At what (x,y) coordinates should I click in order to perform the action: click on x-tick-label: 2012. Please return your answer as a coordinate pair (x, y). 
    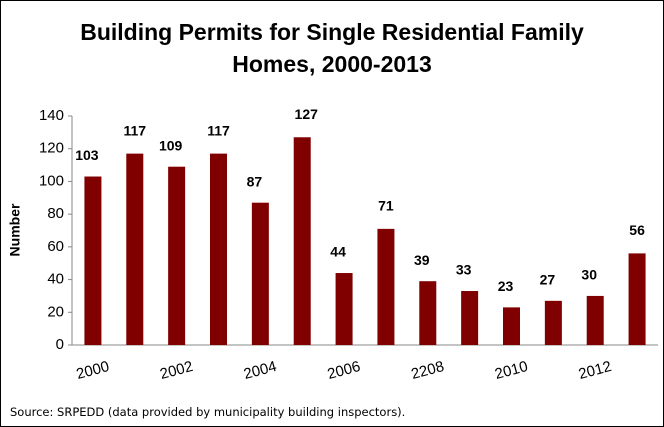
    Looking at the image, I should click on (595, 370).